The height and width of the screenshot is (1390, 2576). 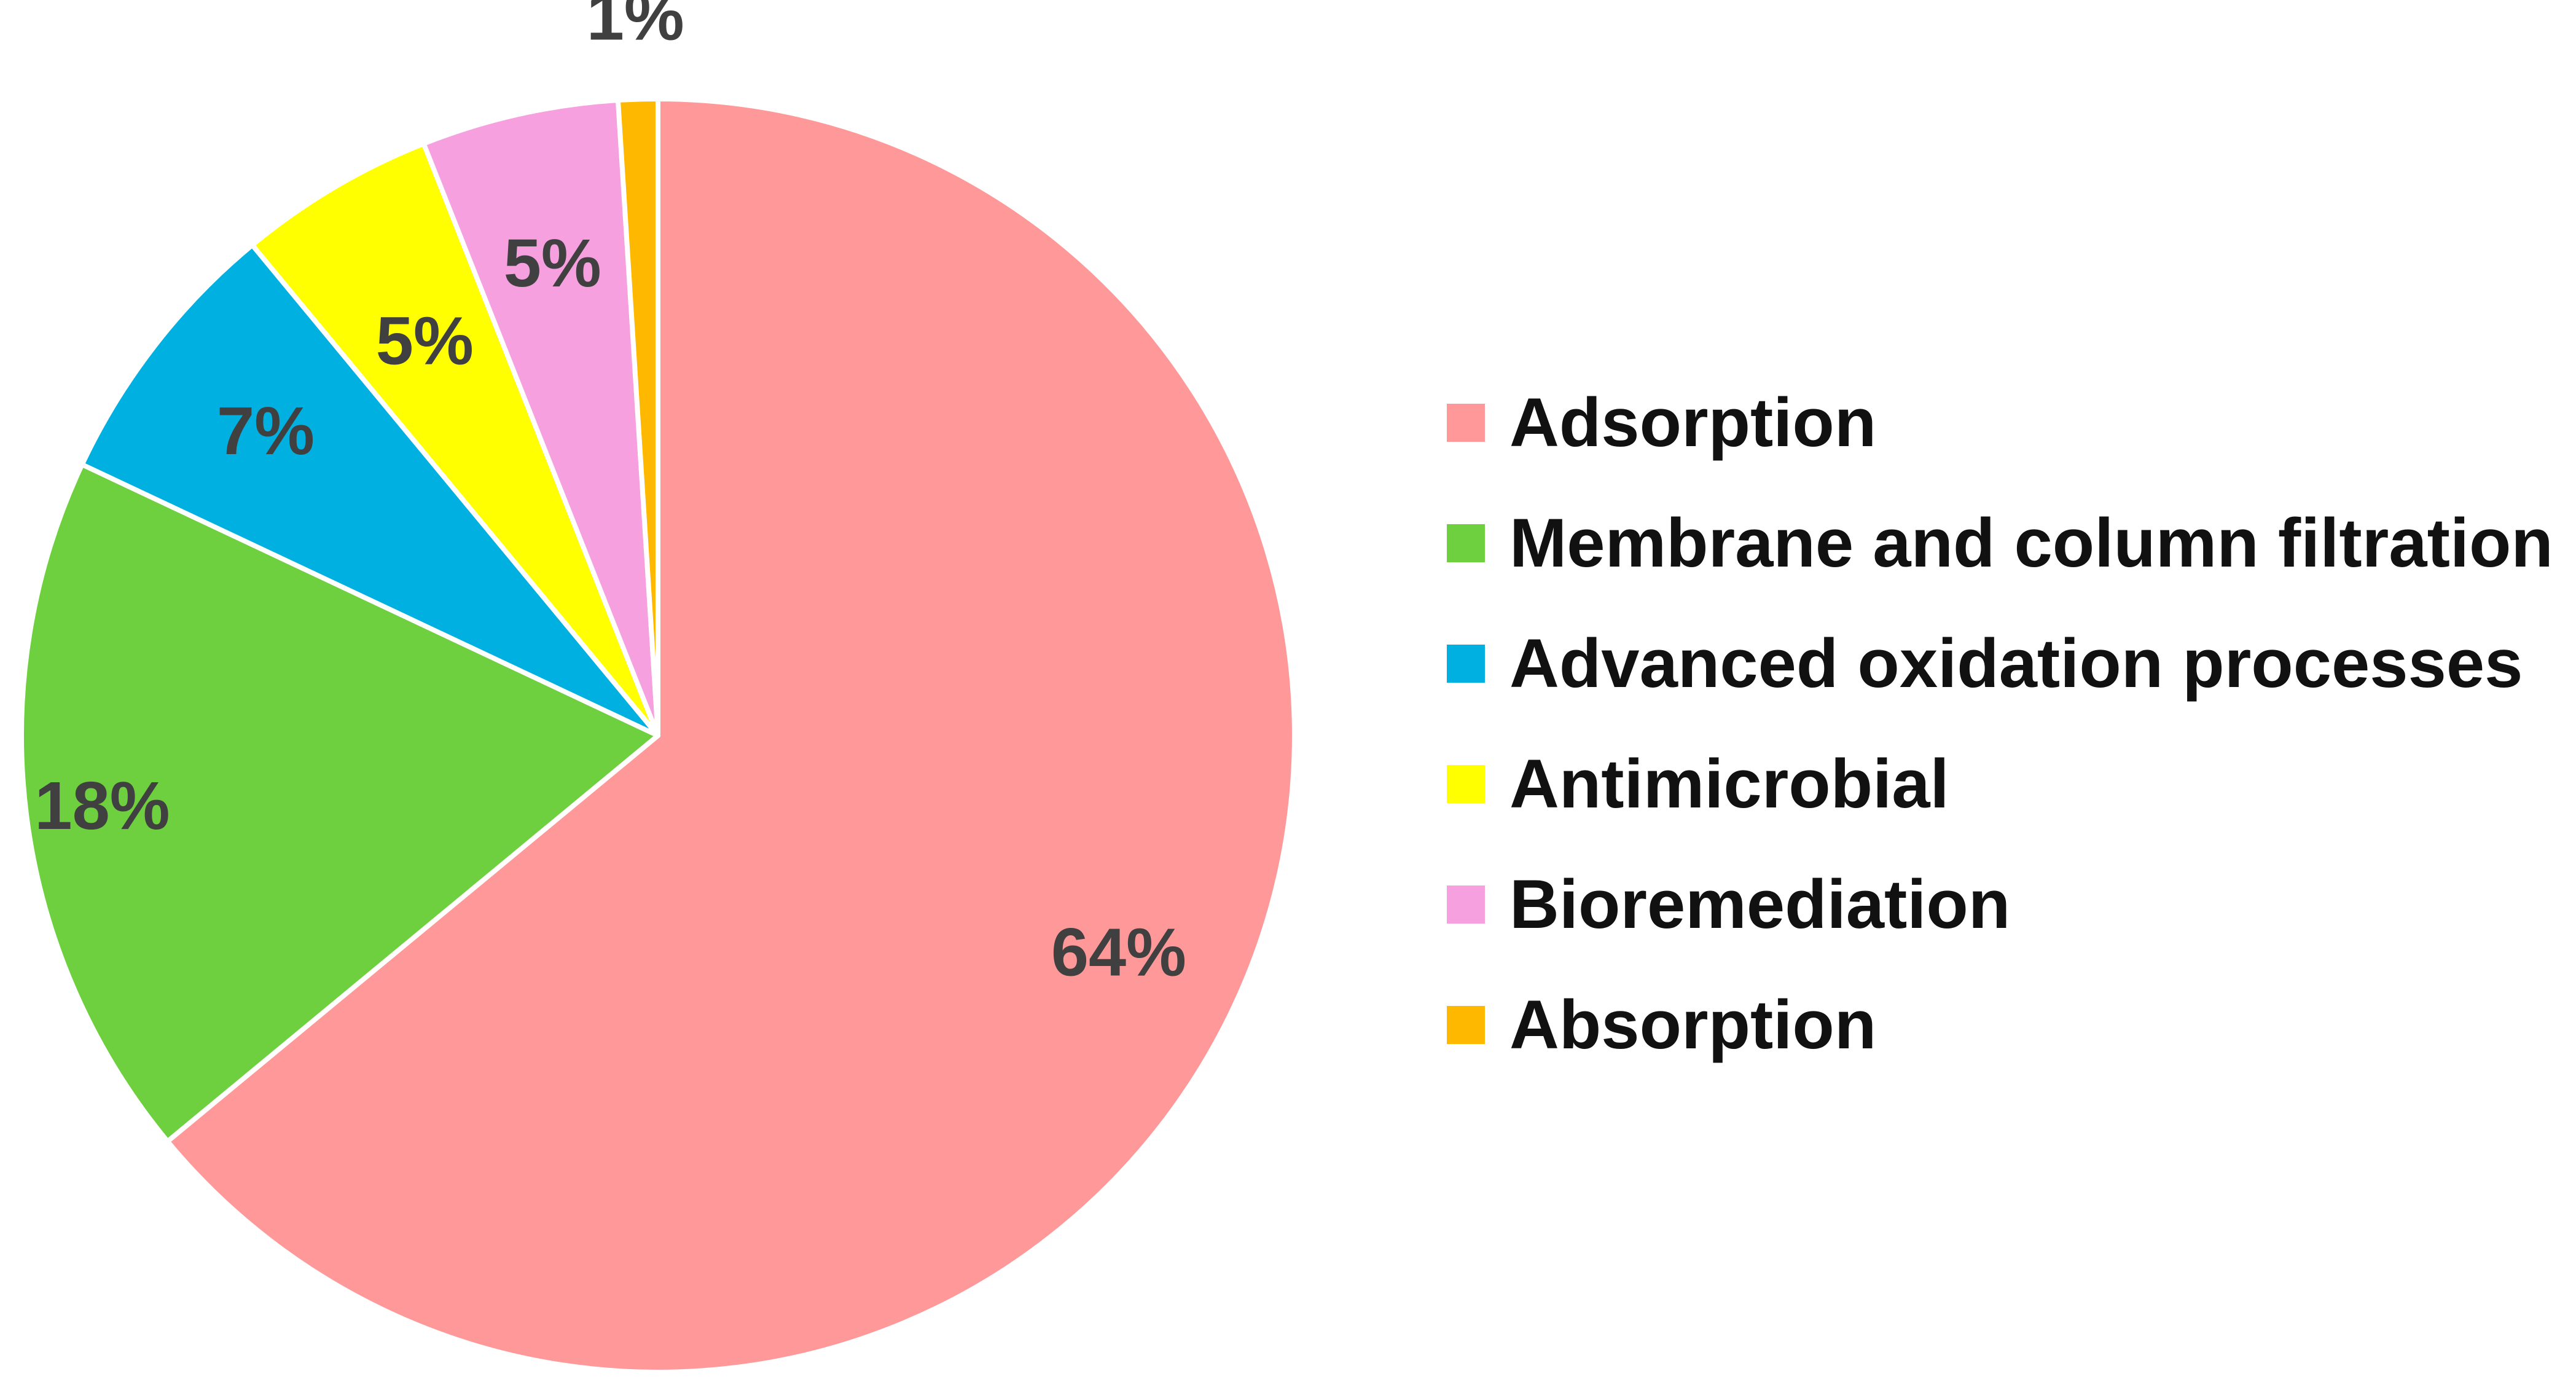 What do you see at coordinates (1466, 423) in the screenshot?
I see `legend-swatch-adsorption` at bounding box center [1466, 423].